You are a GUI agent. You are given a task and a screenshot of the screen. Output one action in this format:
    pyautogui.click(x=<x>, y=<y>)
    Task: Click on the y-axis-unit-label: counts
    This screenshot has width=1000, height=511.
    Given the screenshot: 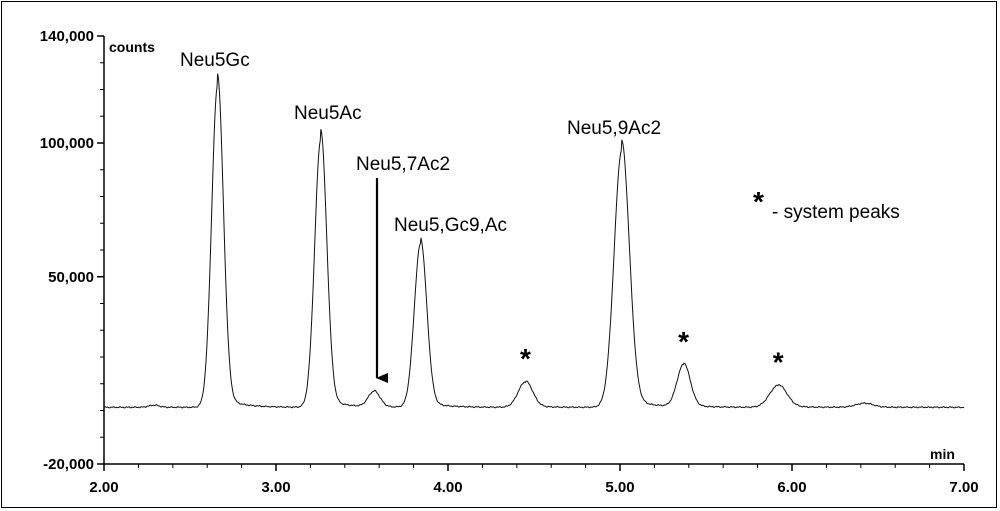 What is the action you would take?
    pyautogui.click(x=132, y=47)
    